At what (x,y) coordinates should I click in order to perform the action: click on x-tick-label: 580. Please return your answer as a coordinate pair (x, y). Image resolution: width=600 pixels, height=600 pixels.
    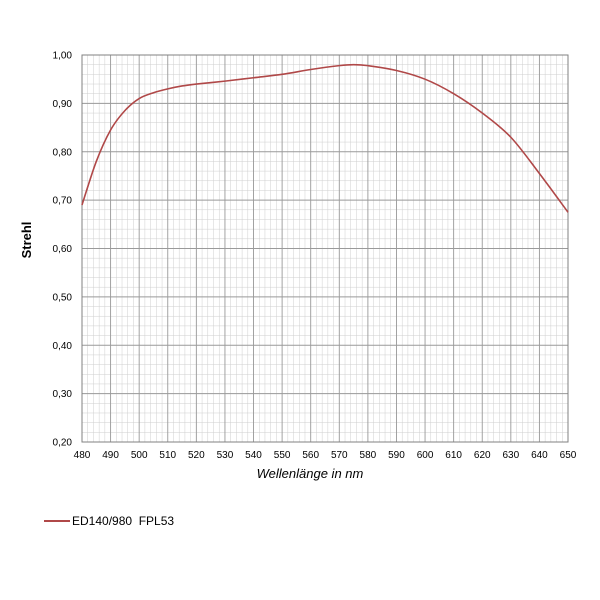
    Looking at the image, I should click on (368, 455).